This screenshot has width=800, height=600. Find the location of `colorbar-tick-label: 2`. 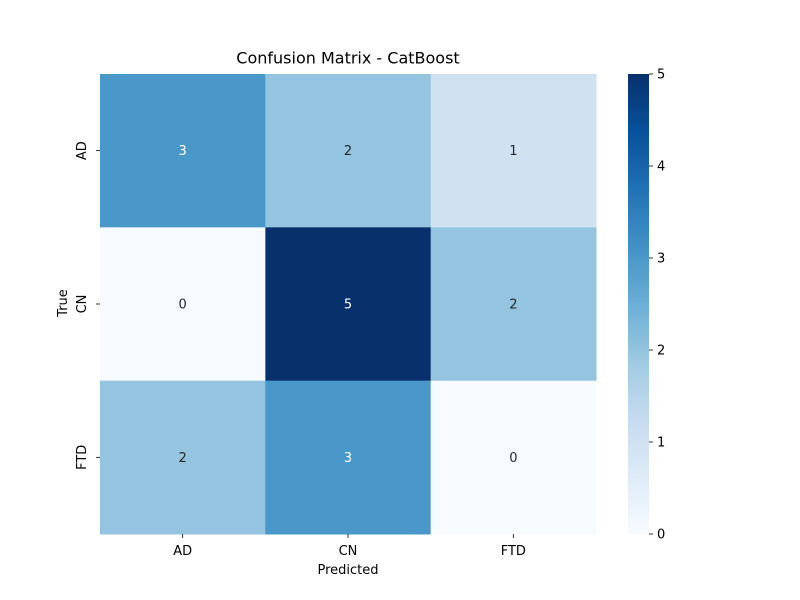

colorbar-tick-label: 2 is located at coordinates (661, 351).